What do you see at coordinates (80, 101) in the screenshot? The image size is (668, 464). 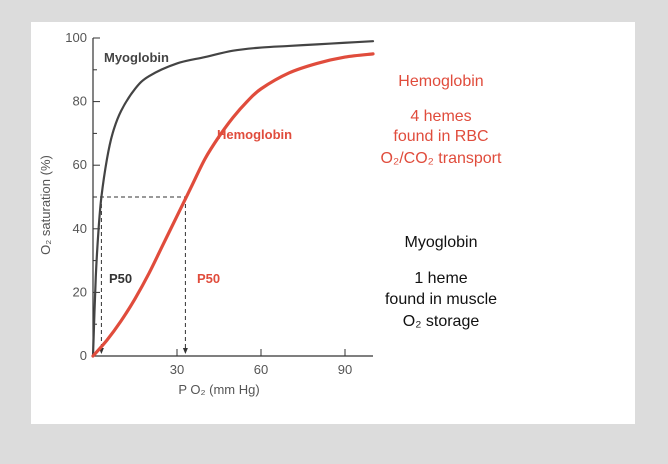 I see `y-tick-label: 80` at bounding box center [80, 101].